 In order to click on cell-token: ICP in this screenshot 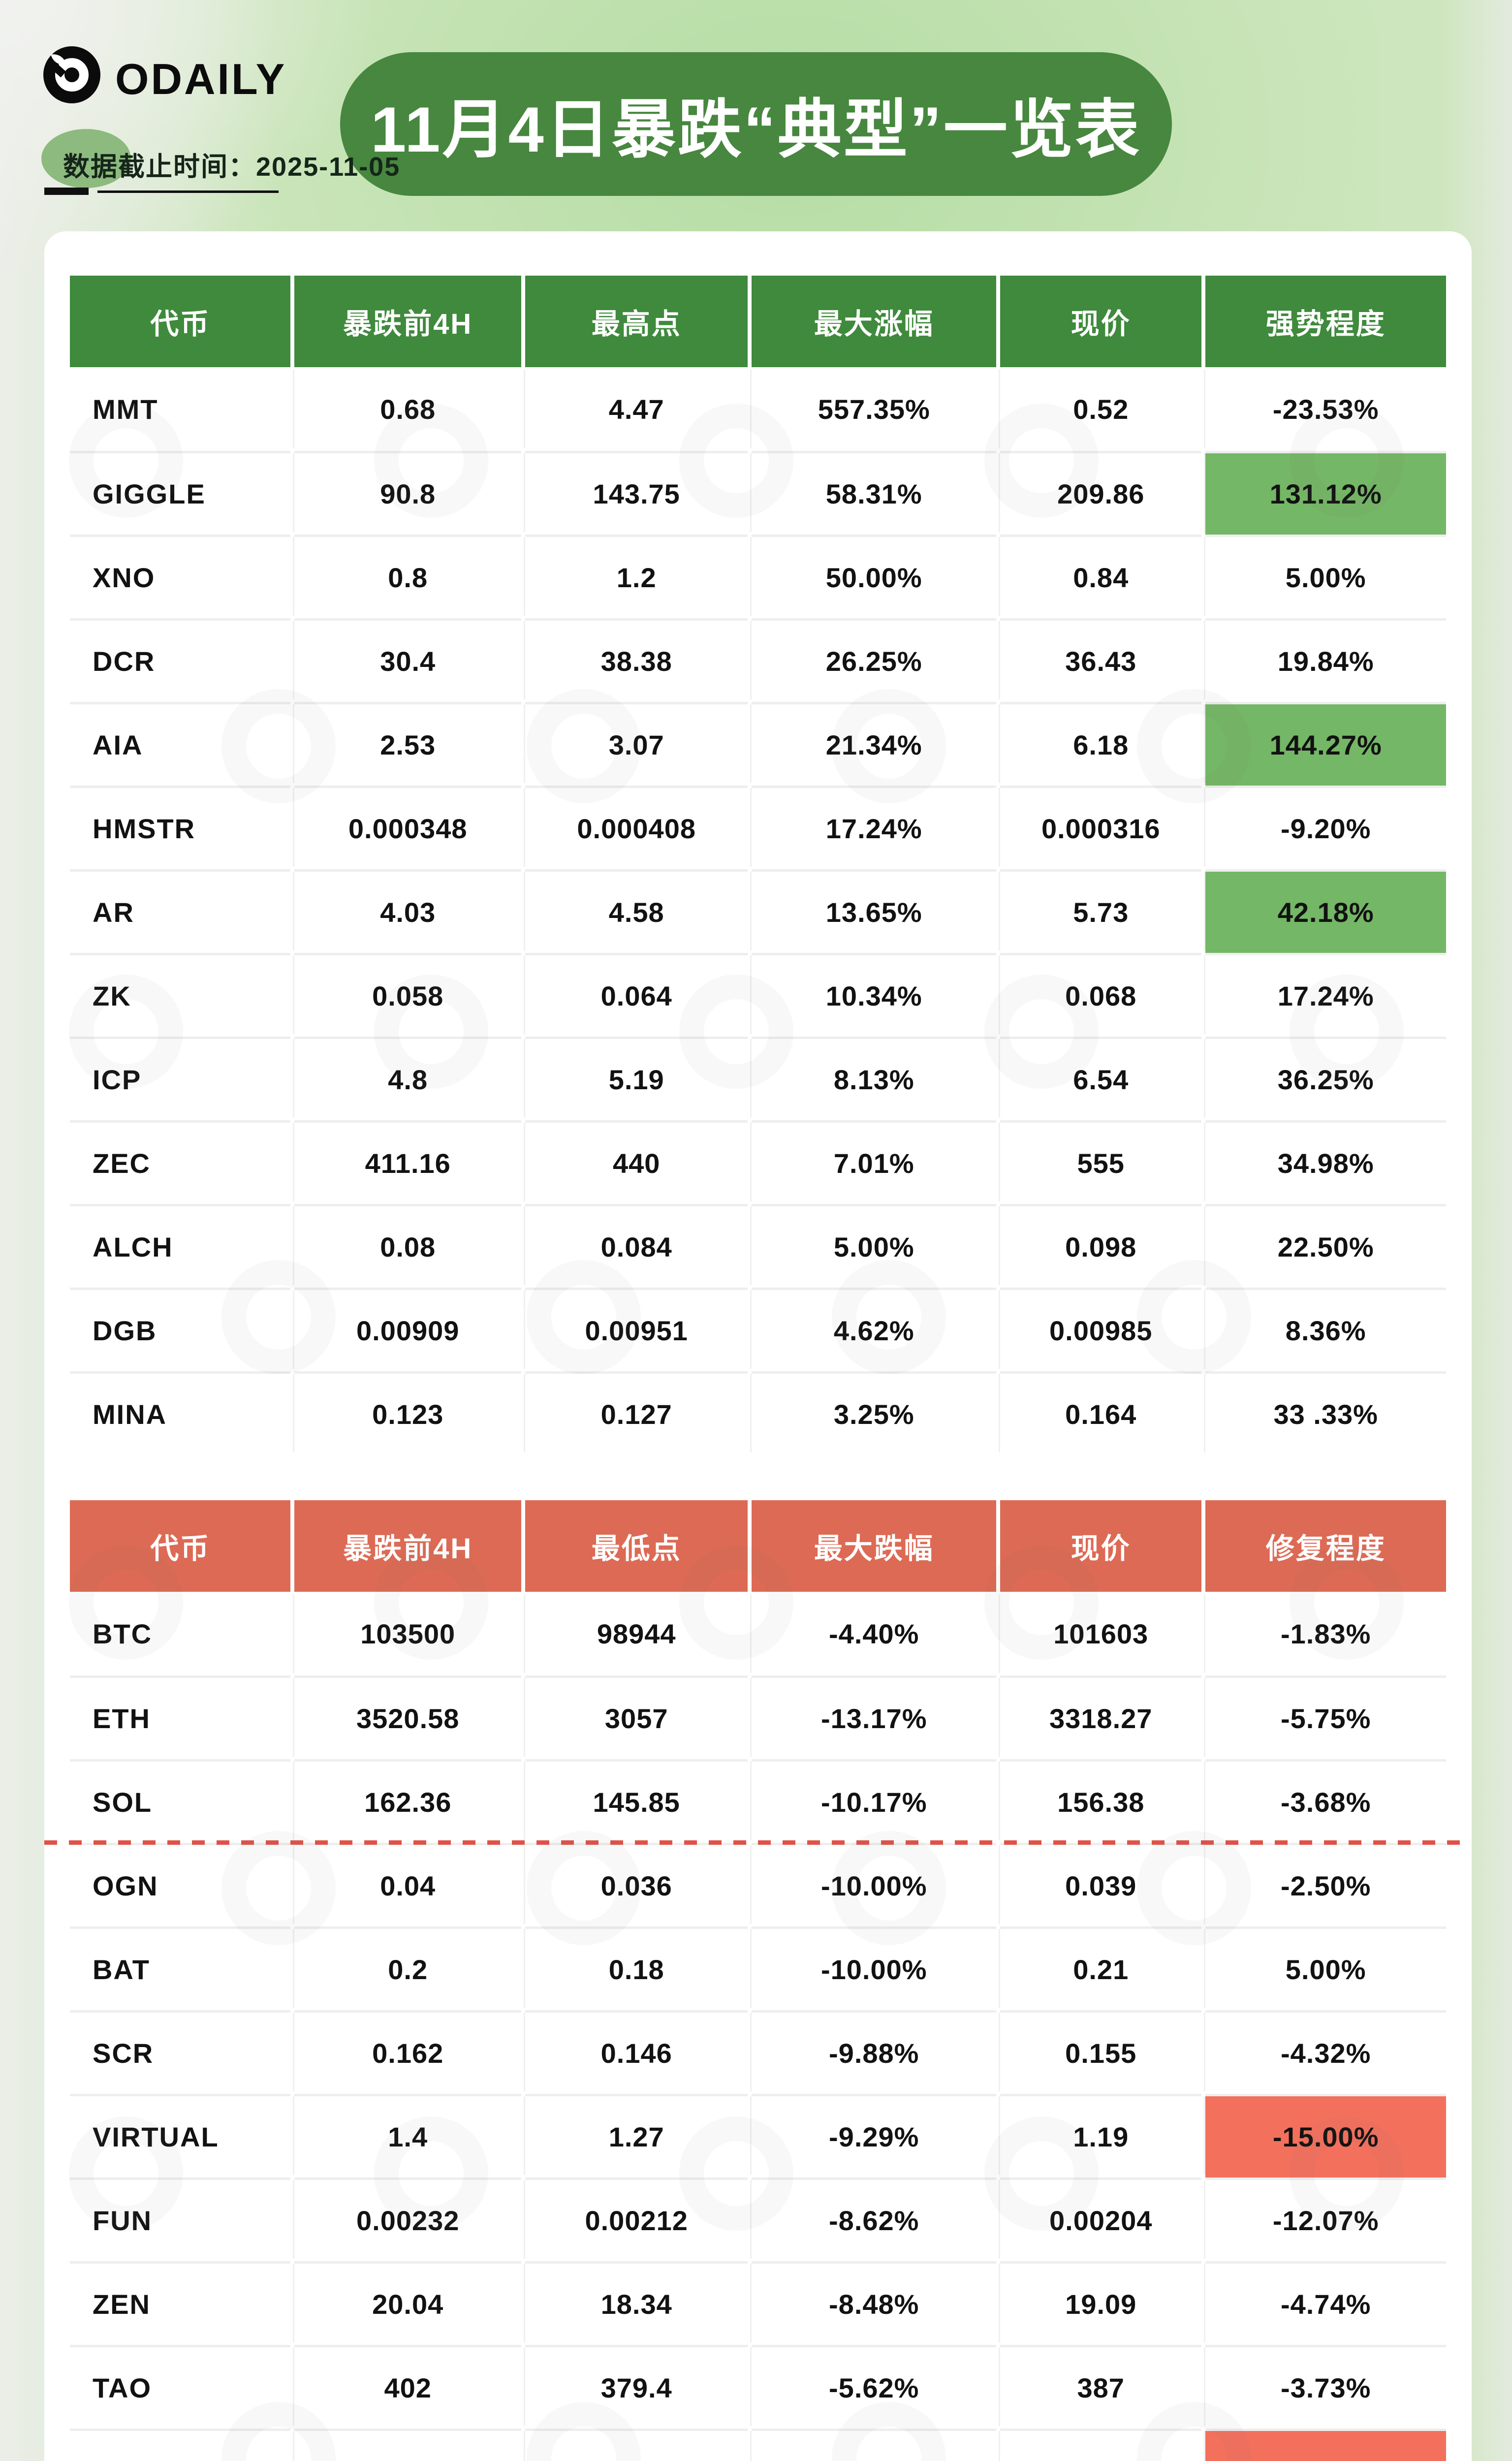, I will do `click(180, 1078)`.